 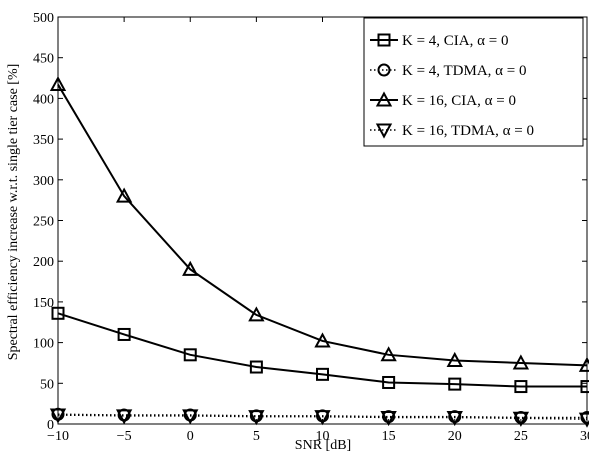 I want to click on y-tick-label: 100, so click(x=43, y=344).